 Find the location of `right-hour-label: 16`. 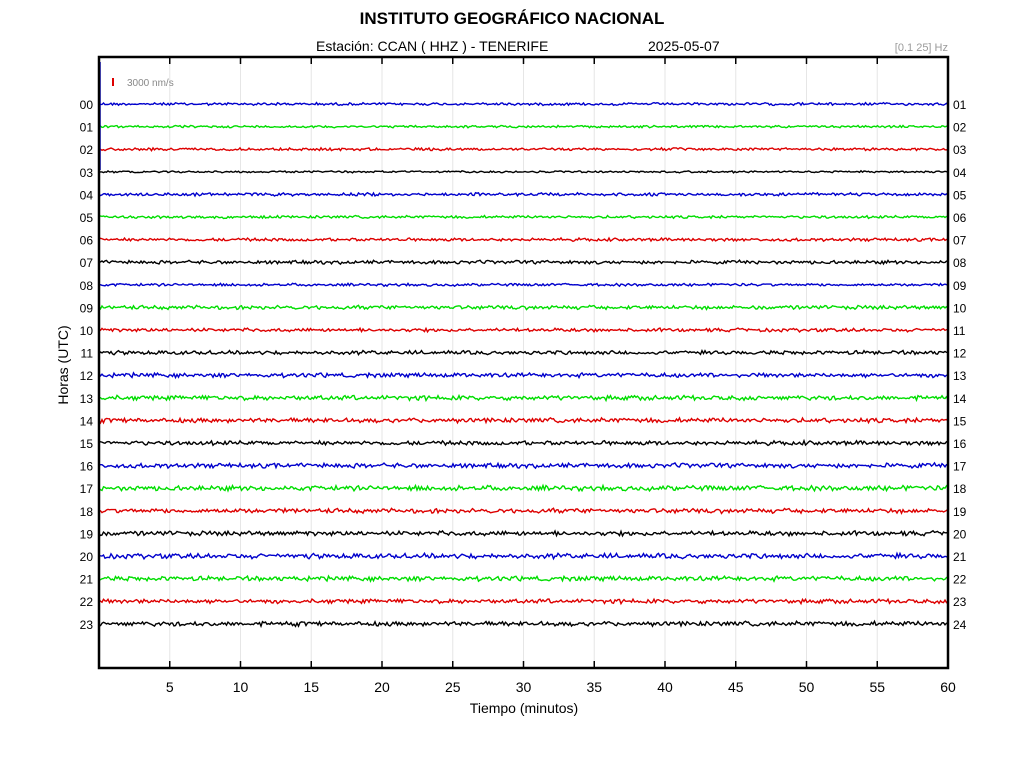

right-hour-label: 16 is located at coordinates (960, 444).